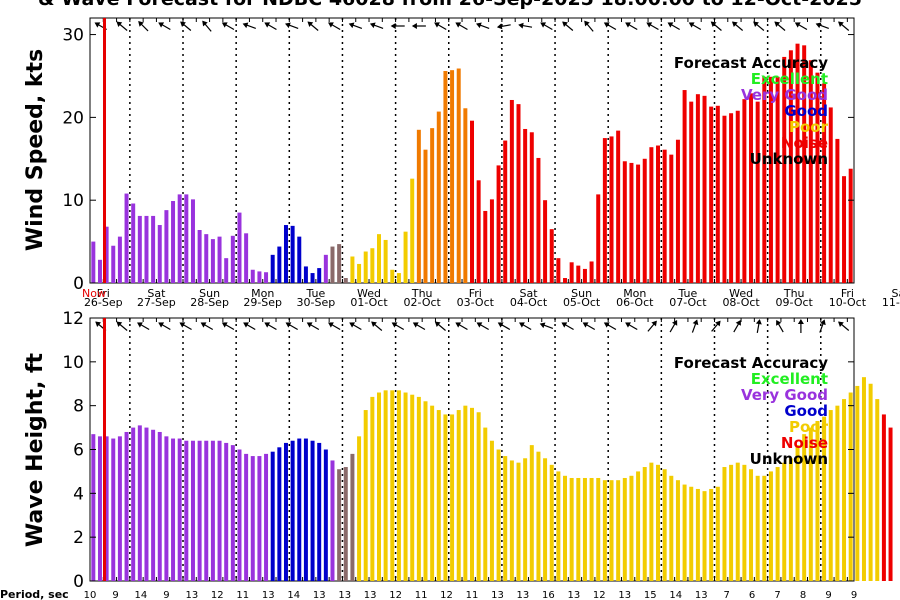 This screenshot has width=900, height=600. Describe the element at coordinates (35, 150) in the screenshot. I see `wind-y-axis-label: Wind Speed, kts` at that location.